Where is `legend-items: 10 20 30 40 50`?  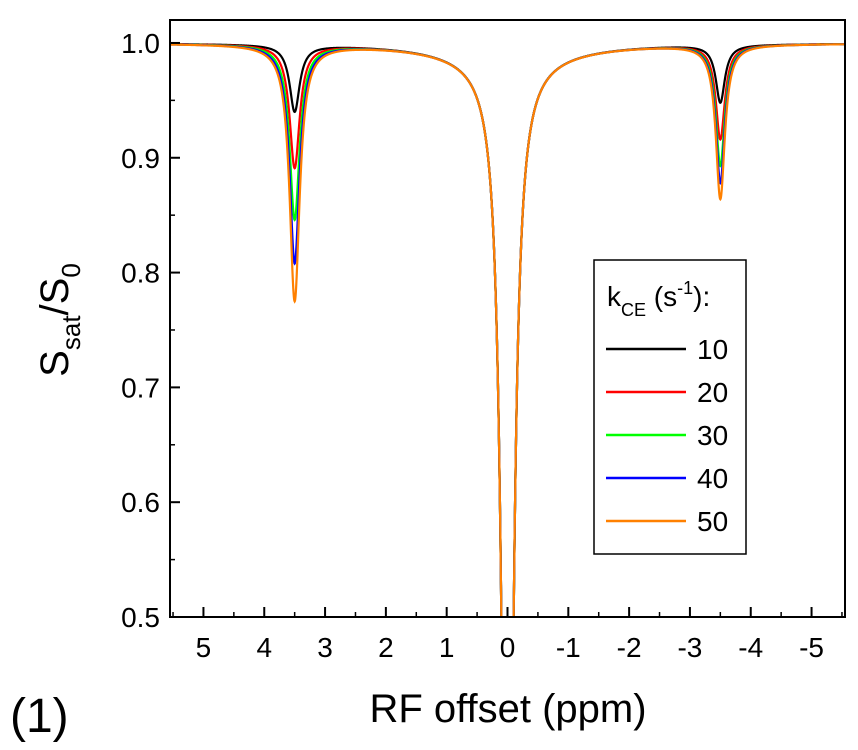 legend-items: 10 20 30 40 50 is located at coordinates (667, 435).